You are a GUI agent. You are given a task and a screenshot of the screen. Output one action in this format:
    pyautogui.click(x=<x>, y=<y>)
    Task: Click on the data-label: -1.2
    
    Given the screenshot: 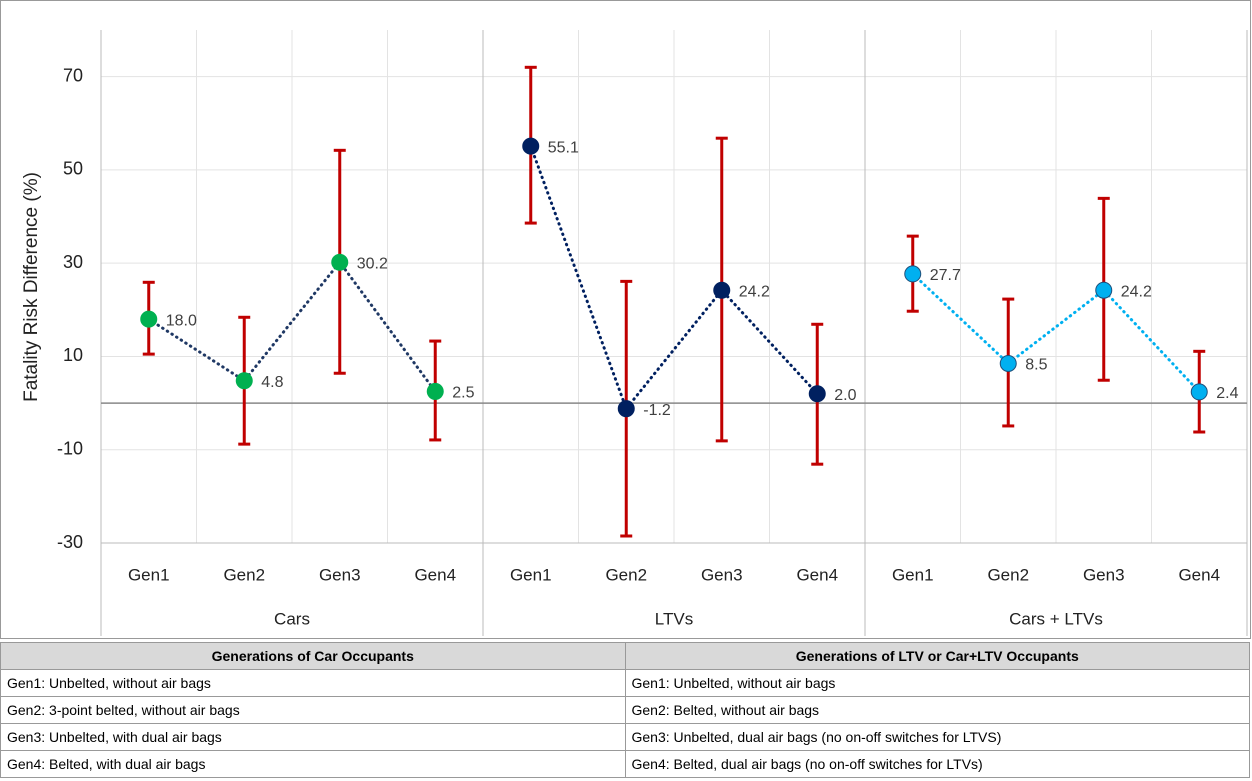 What is the action you would take?
    pyautogui.click(x=657, y=410)
    